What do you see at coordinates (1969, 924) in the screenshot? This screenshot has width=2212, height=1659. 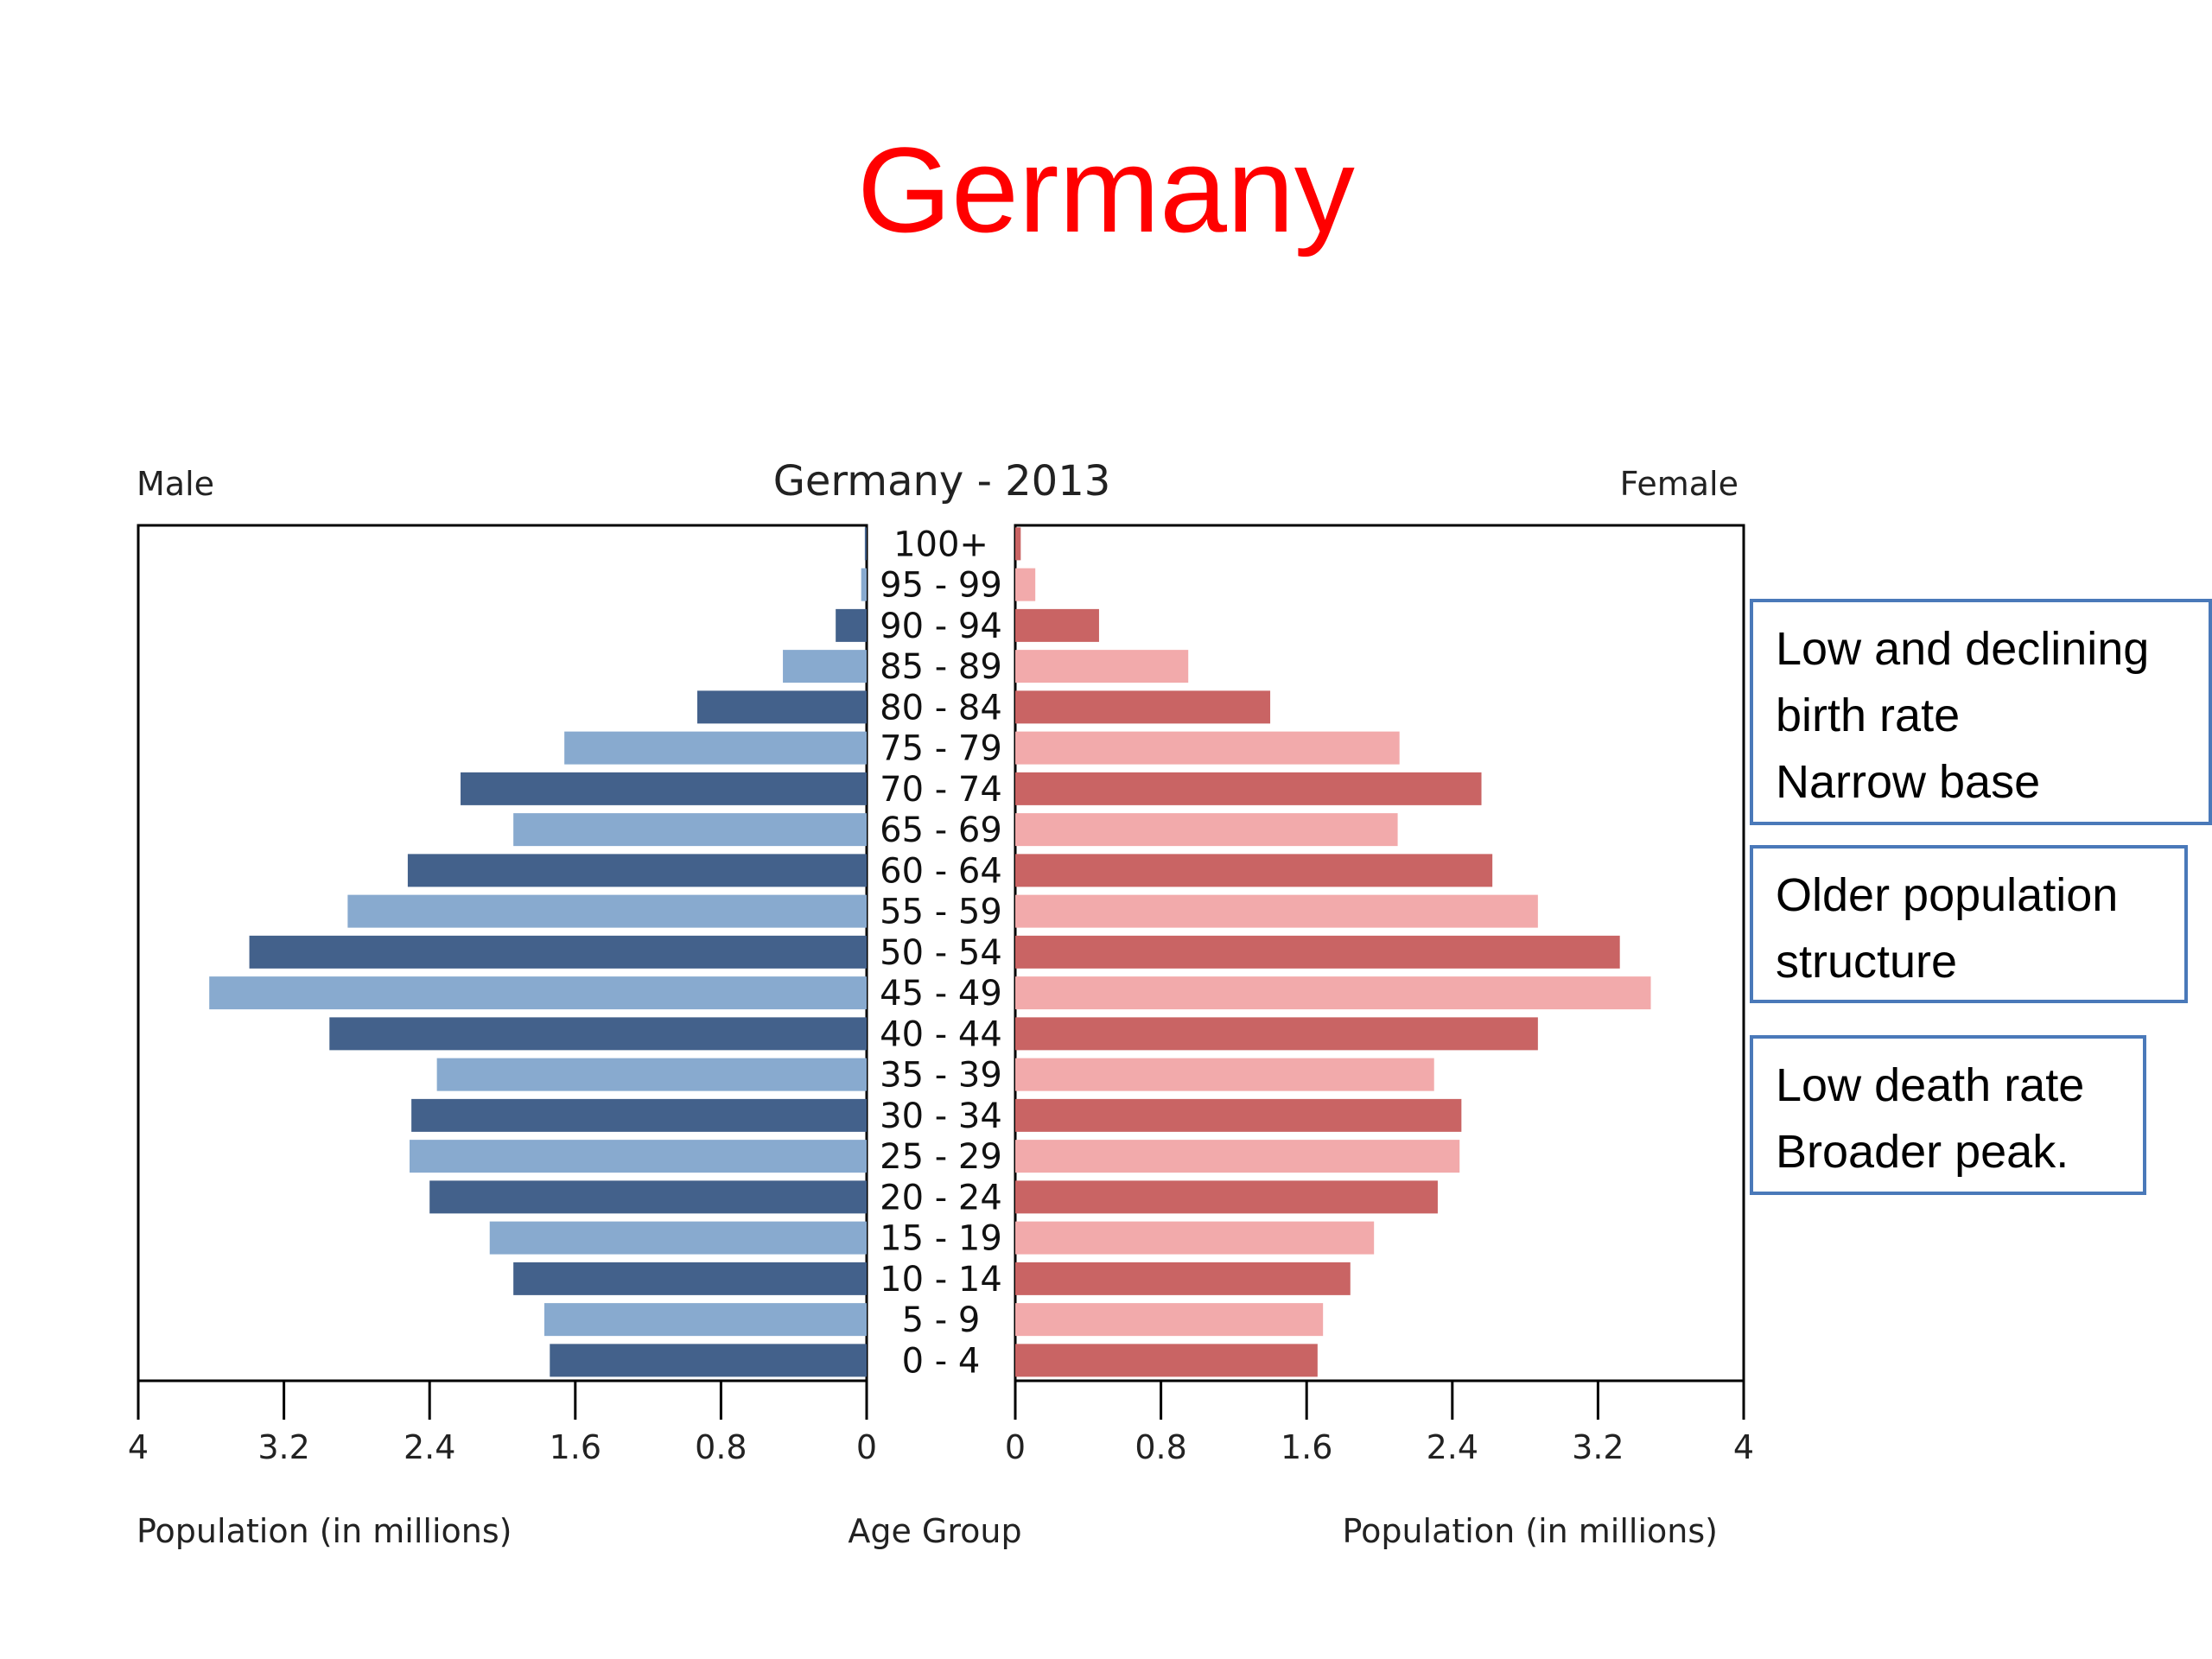 I see `annotation-population-structure: Older population structure` at bounding box center [1969, 924].